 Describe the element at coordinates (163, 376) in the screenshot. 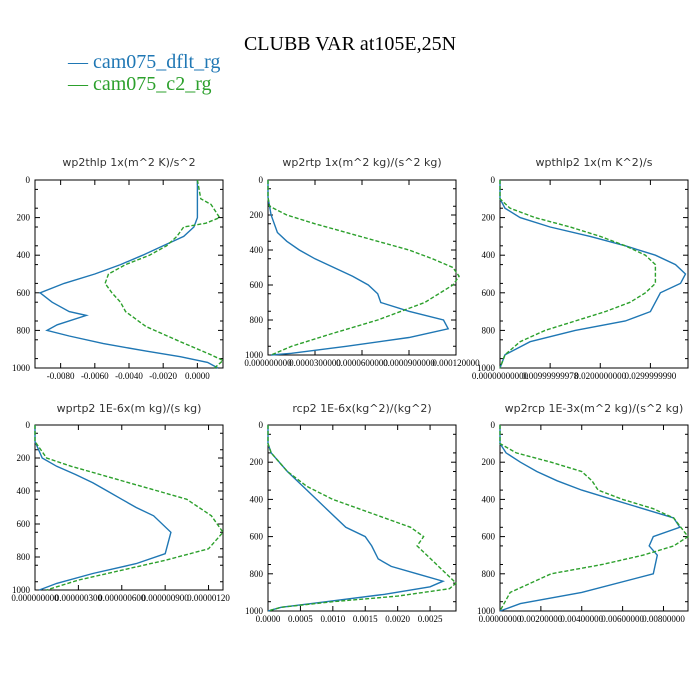

I see `x-tick-label: -0.0020` at that location.